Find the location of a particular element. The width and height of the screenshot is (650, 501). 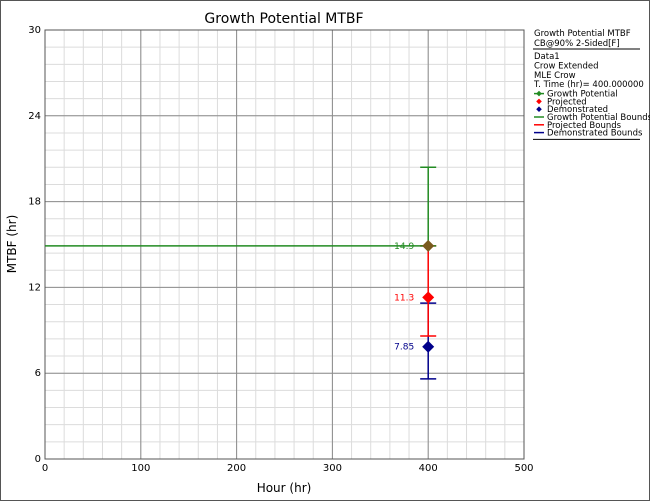

legend-info: Data1 is located at coordinates (547, 57).